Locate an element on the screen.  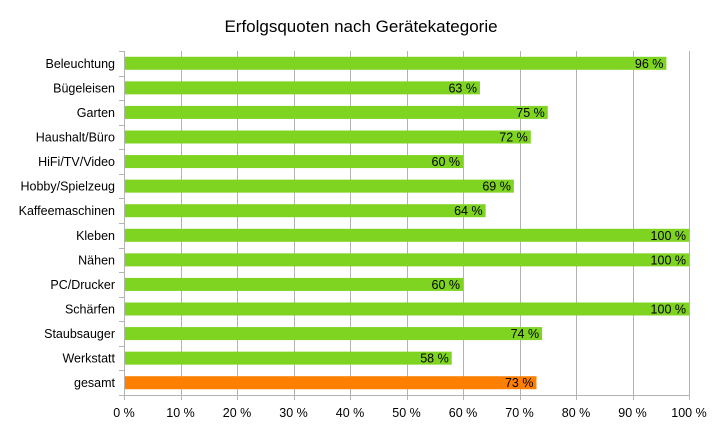
chart-title: Erfolgsquoten nach Gerätekategorie is located at coordinates (360, 26).